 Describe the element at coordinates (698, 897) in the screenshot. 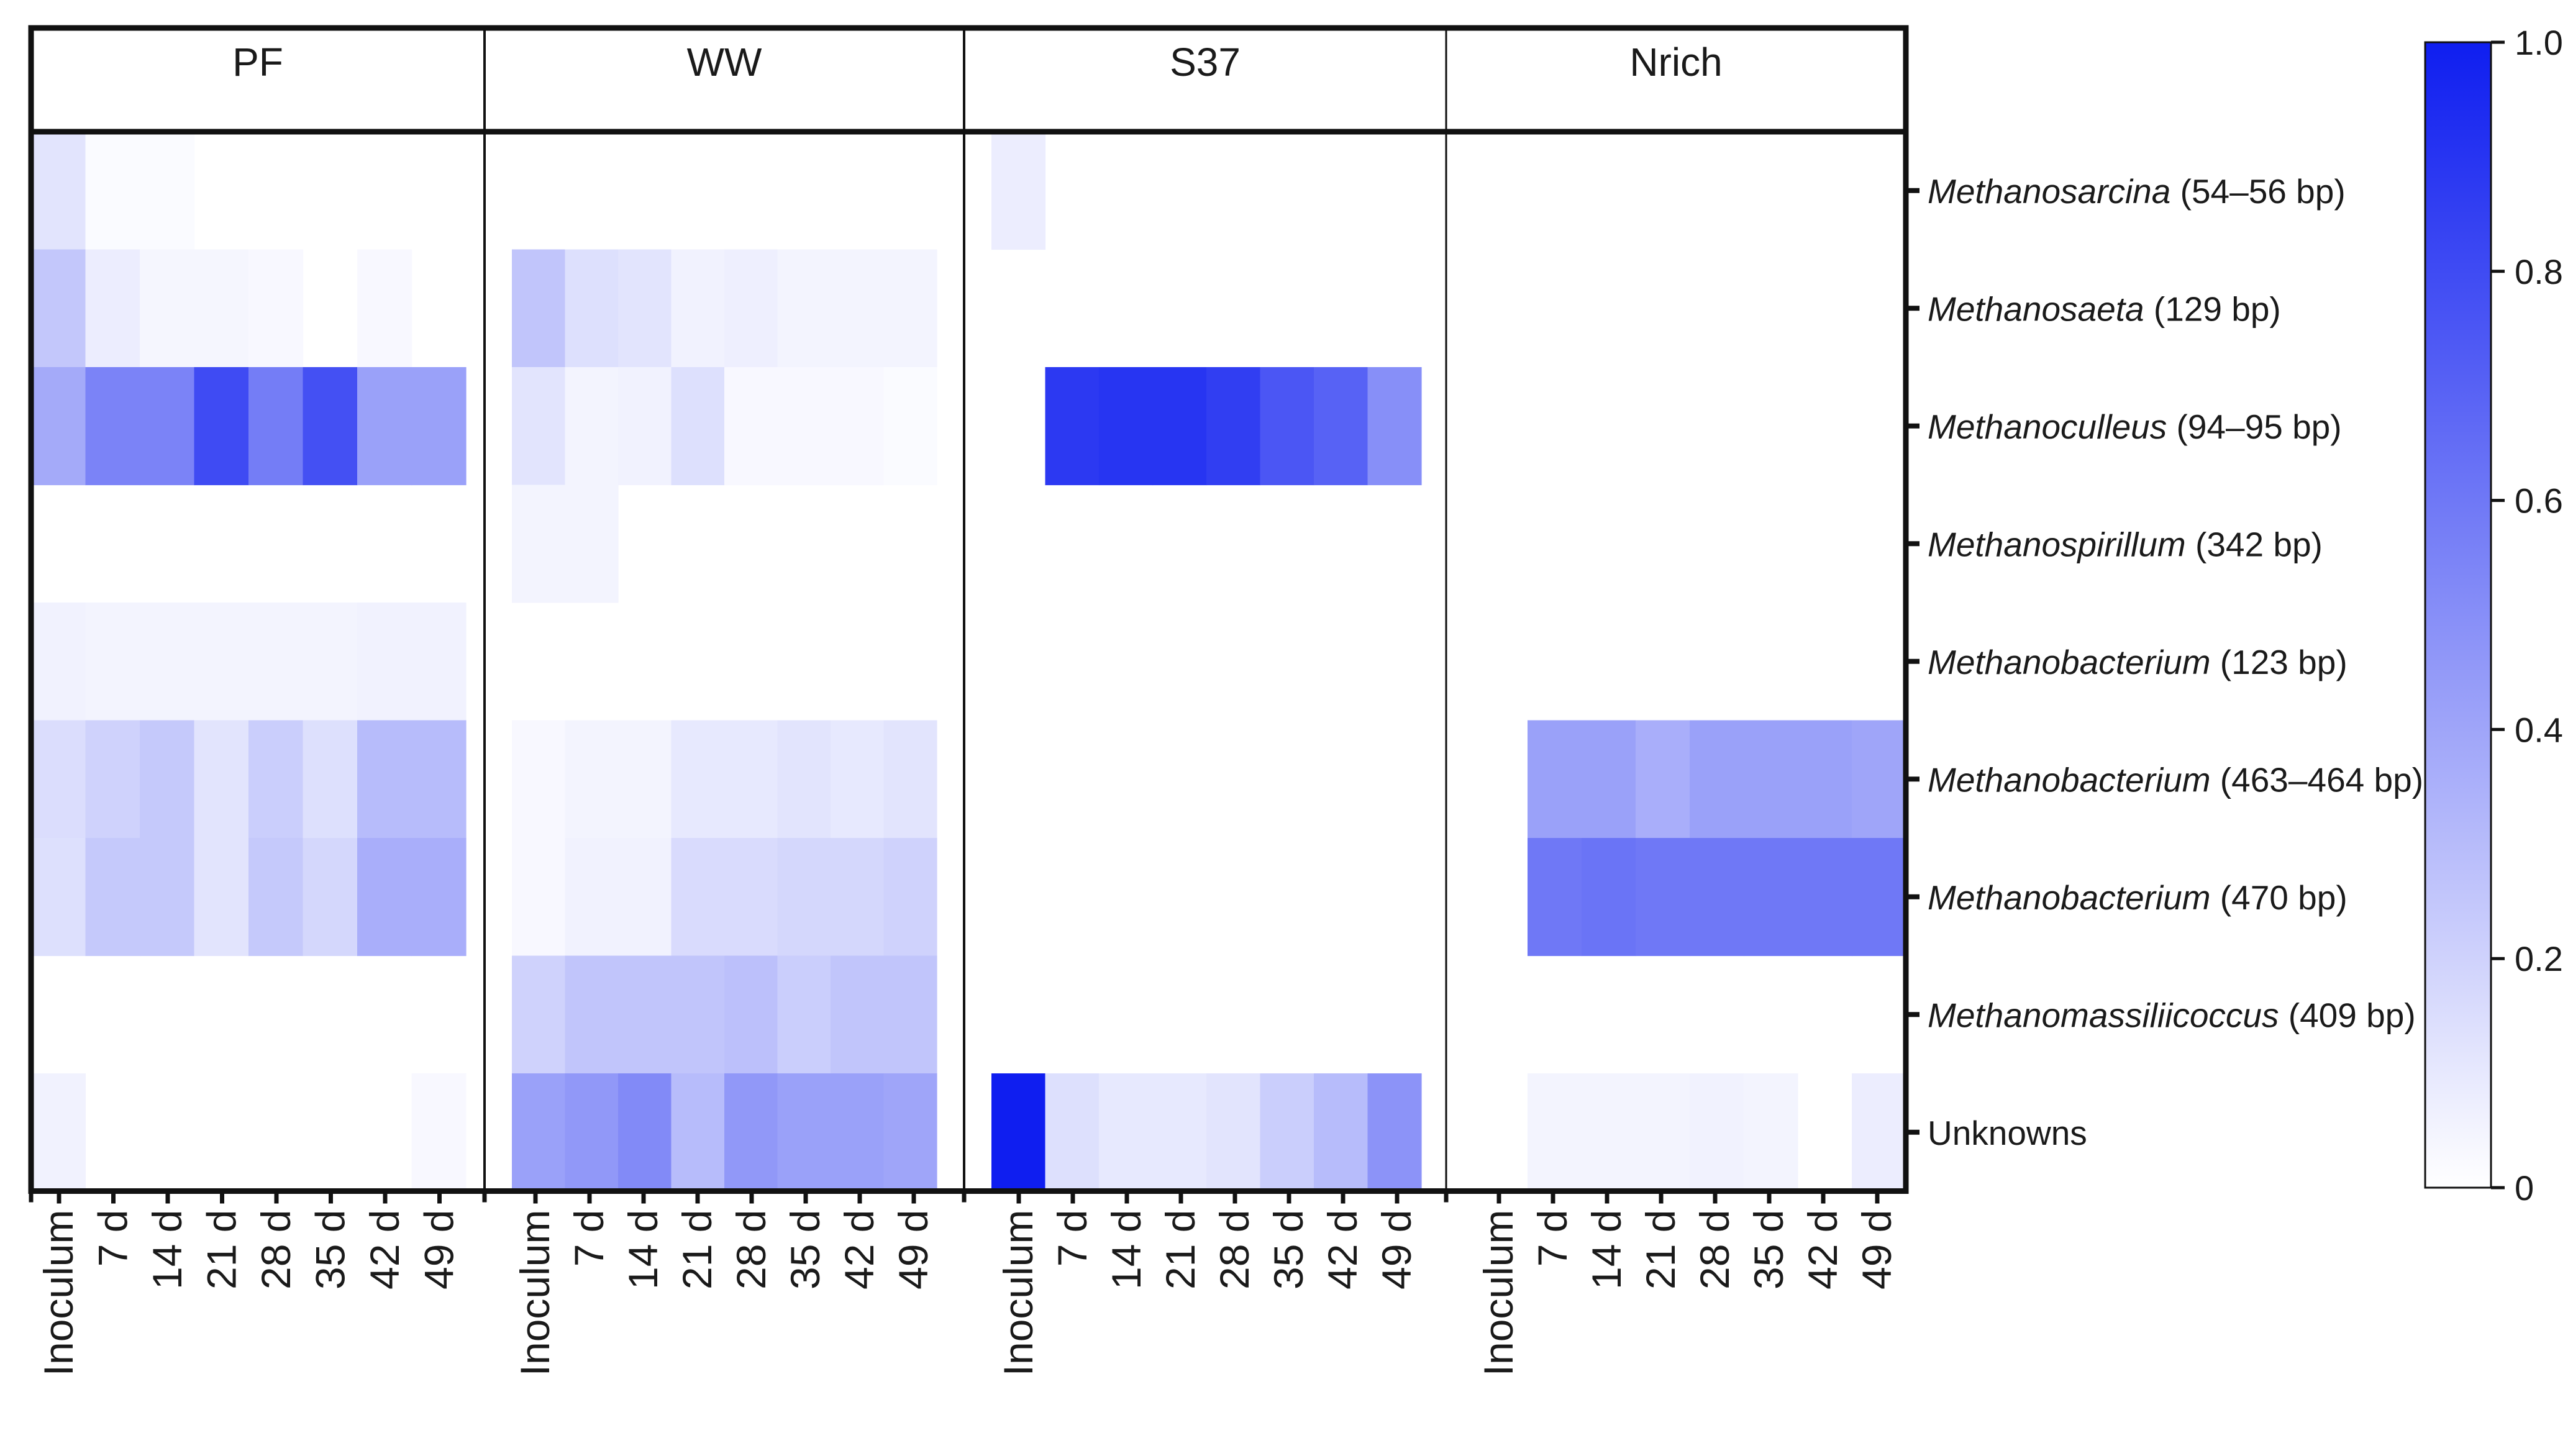

I see `heatmap-cell-ww-r6-c3` at that location.